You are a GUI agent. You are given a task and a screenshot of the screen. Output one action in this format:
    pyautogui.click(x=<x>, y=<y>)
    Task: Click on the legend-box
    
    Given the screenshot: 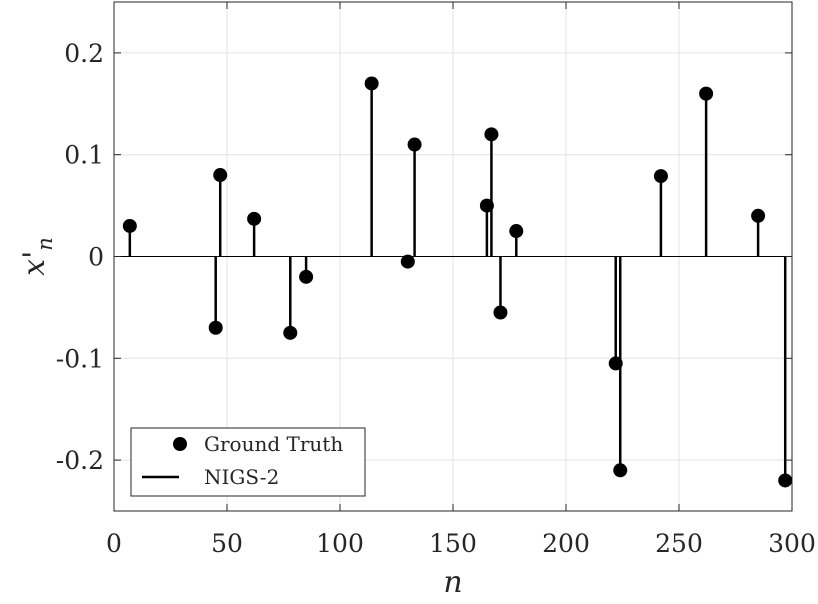 What is the action you would take?
    pyautogui.click(x=248, y=462)
    